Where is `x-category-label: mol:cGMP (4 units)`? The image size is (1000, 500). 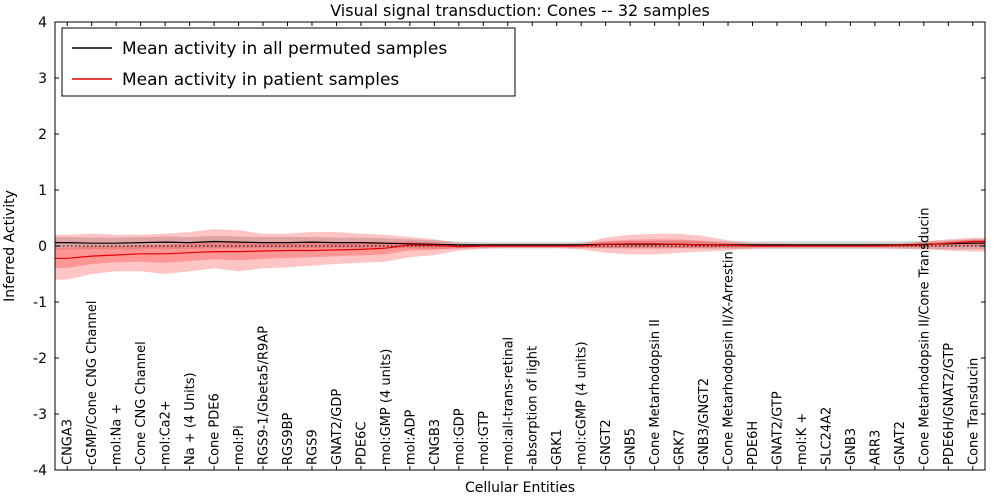 x-category-label: mol:cGMP (4 units) is located at coordinates (582, 403).